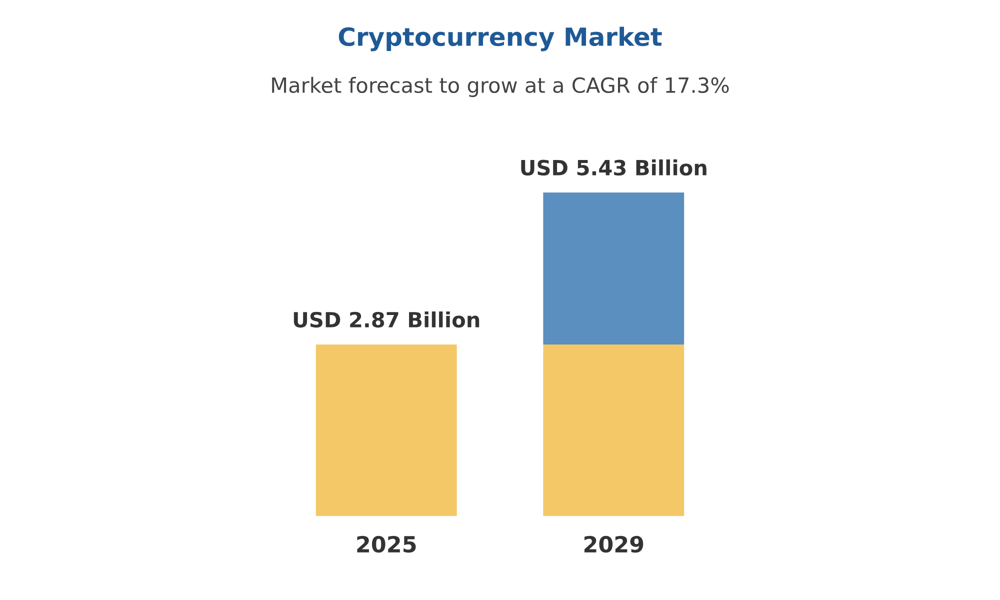 The height and width of the screenshot is (600, 1000). What do you see at coordinates (386, 544) in the screenshot?
I see `x-tick-label: 2025` at bounding box center [386, 544].